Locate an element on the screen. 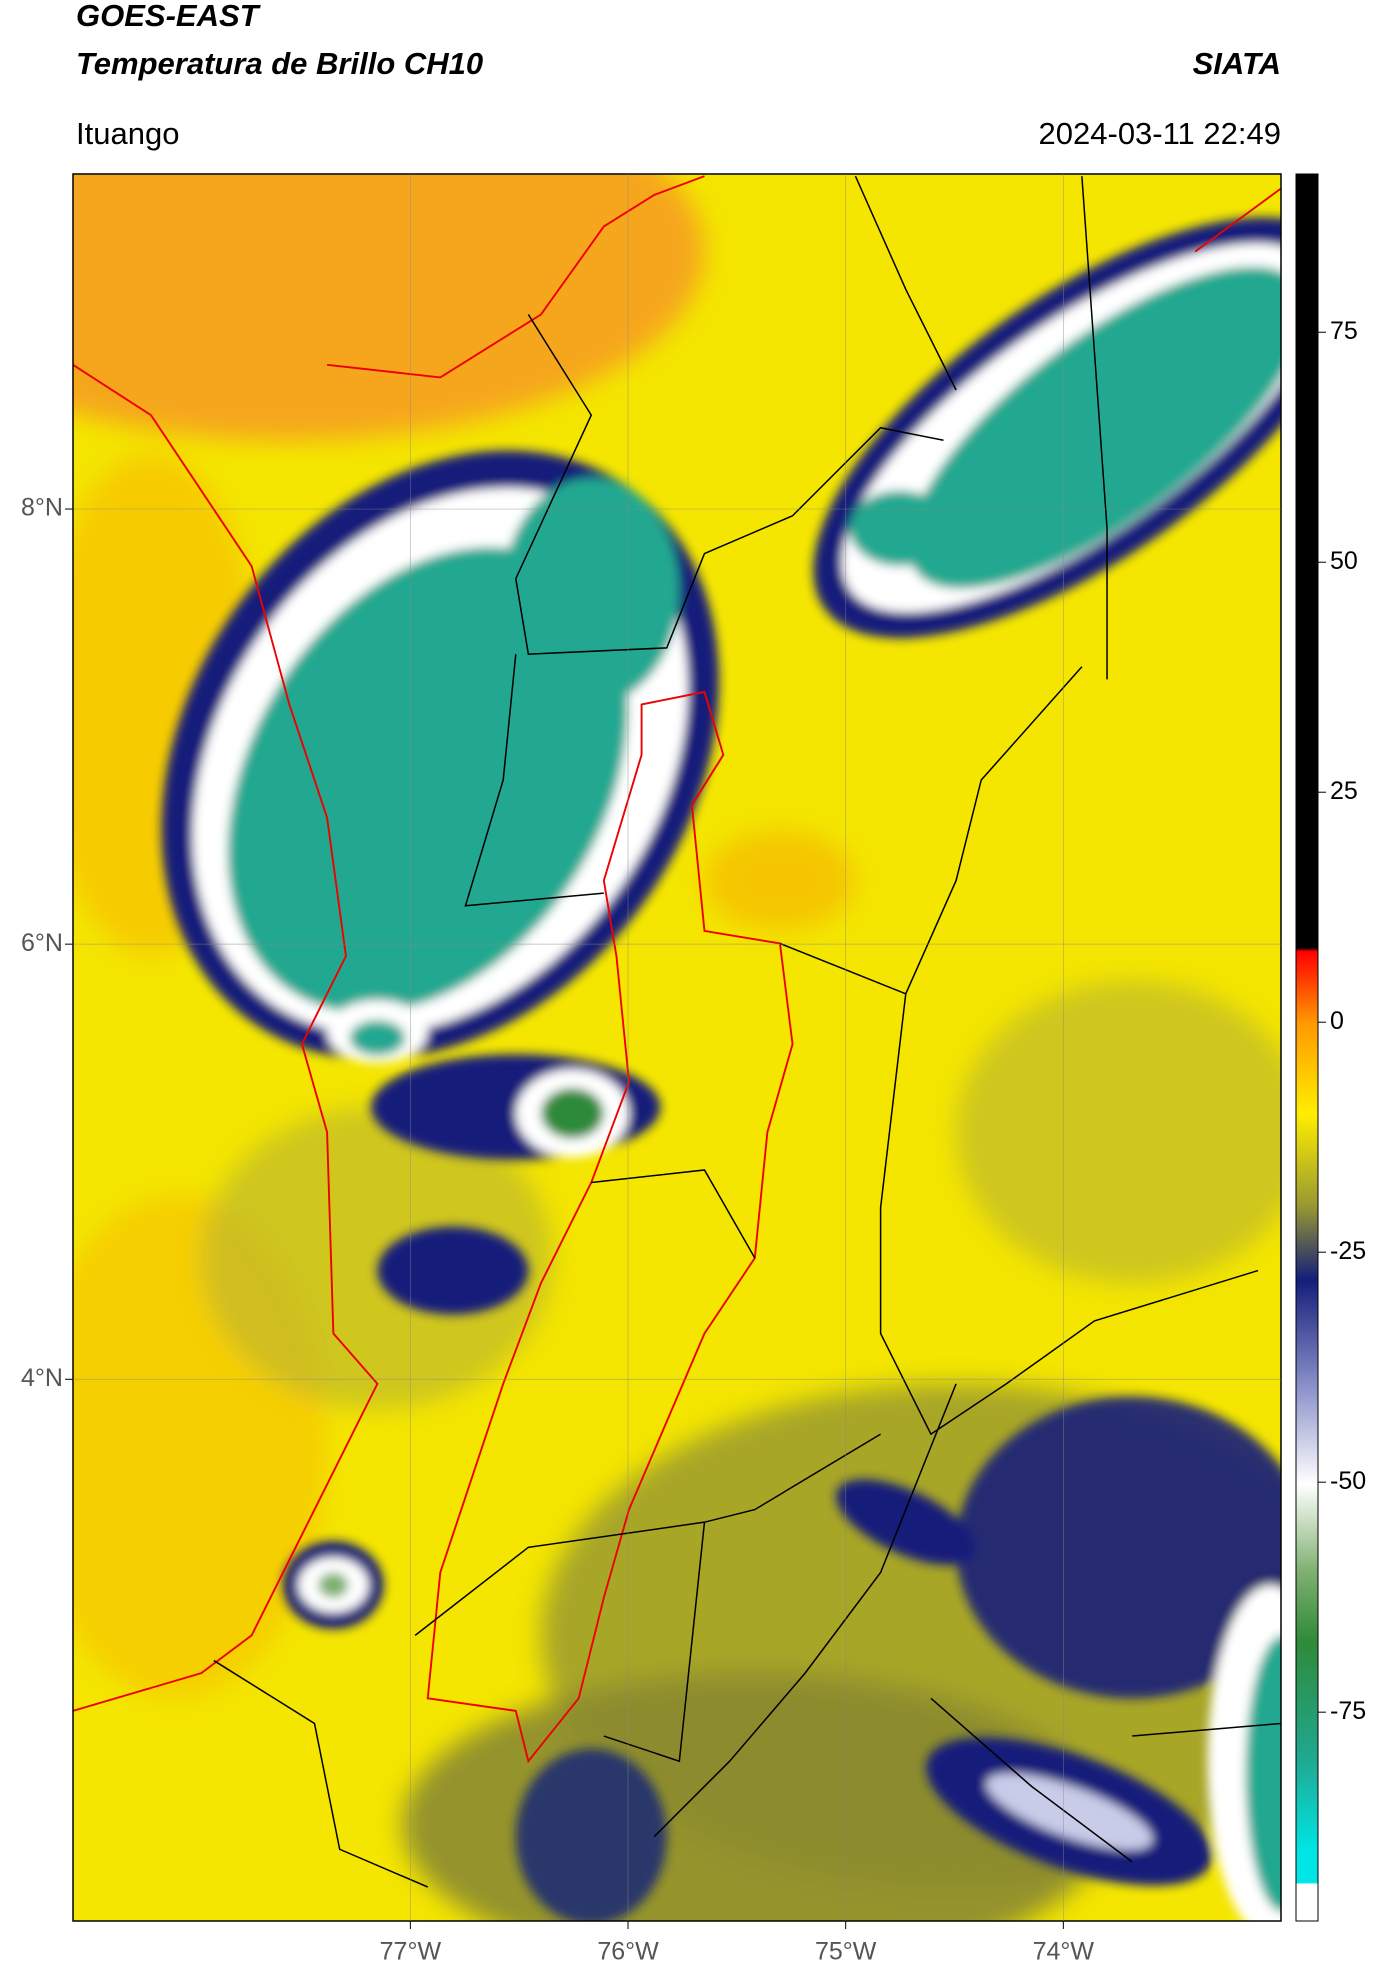  colorbar-tick-label: -50 is located at coordinates (1348, 1481).